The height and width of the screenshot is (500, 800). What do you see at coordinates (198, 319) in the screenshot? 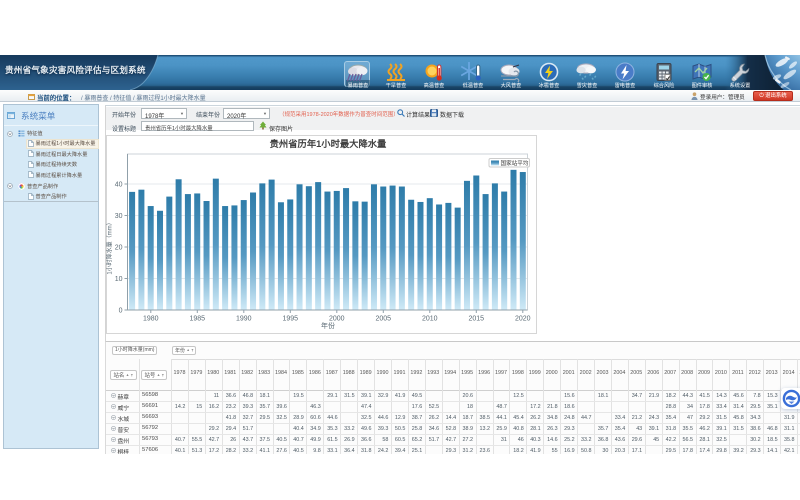
I see `svg-text: 1985` at bounding box center [198, 319].